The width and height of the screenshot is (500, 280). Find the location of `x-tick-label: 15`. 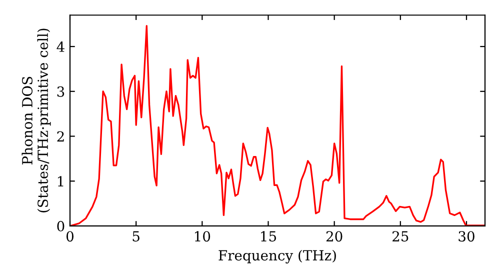

x-tick-label: 15 is located at coordinates (268, 236).